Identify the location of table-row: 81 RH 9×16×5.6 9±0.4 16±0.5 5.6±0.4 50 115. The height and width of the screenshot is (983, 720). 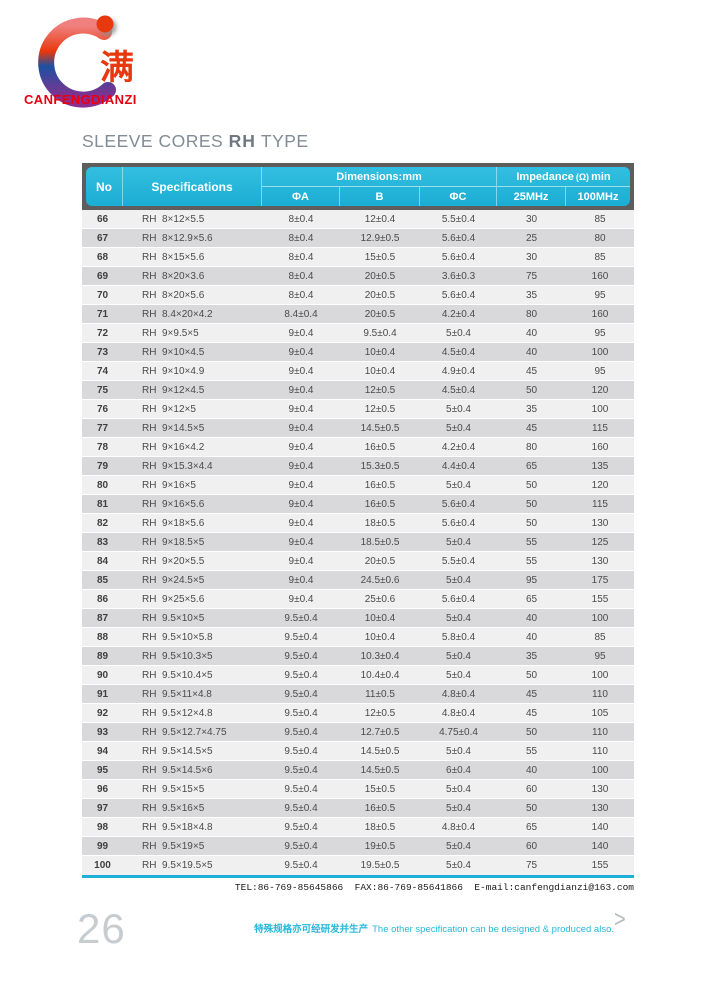
(358, 504).